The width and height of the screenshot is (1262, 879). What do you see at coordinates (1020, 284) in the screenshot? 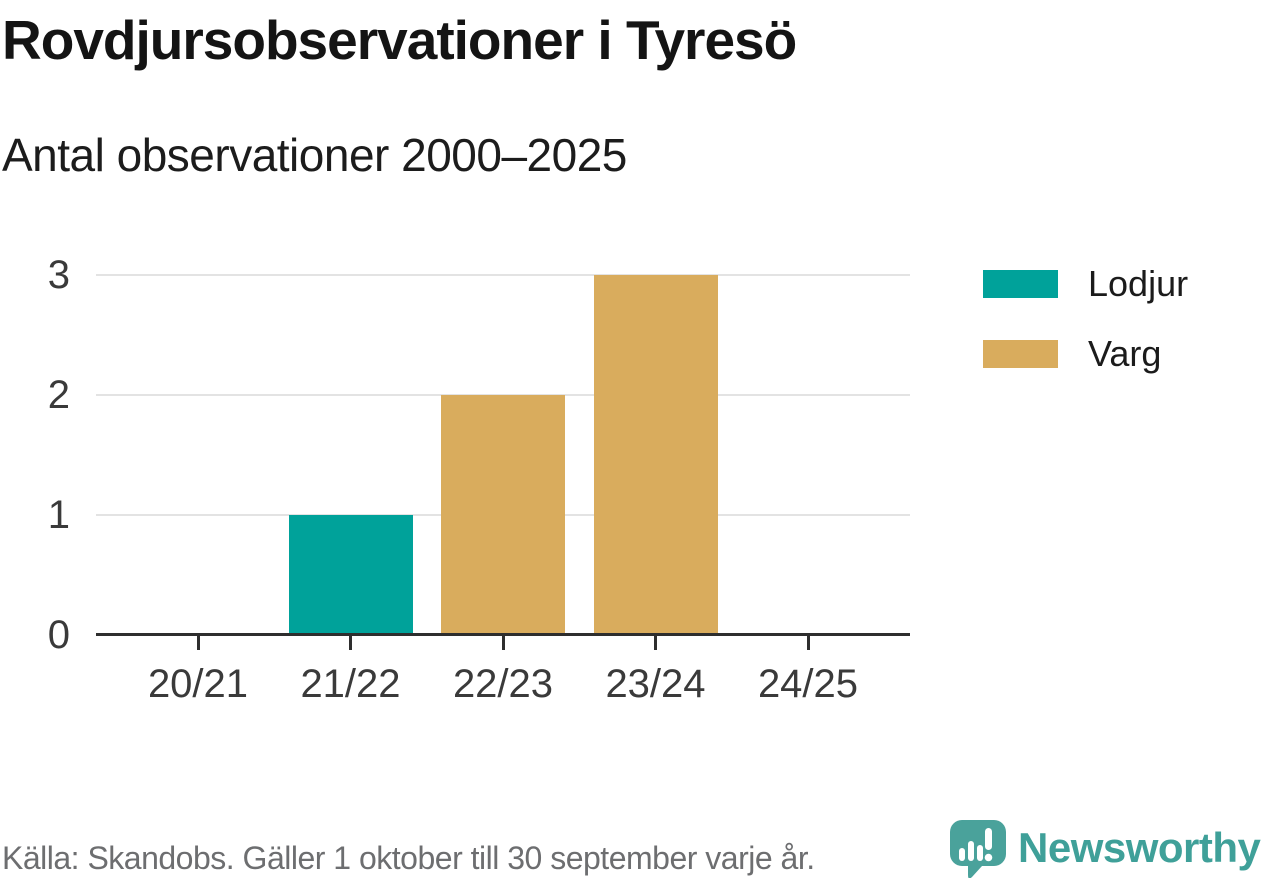
I see `legend-swatch-lodjur` at bounding box center [1020, 284].